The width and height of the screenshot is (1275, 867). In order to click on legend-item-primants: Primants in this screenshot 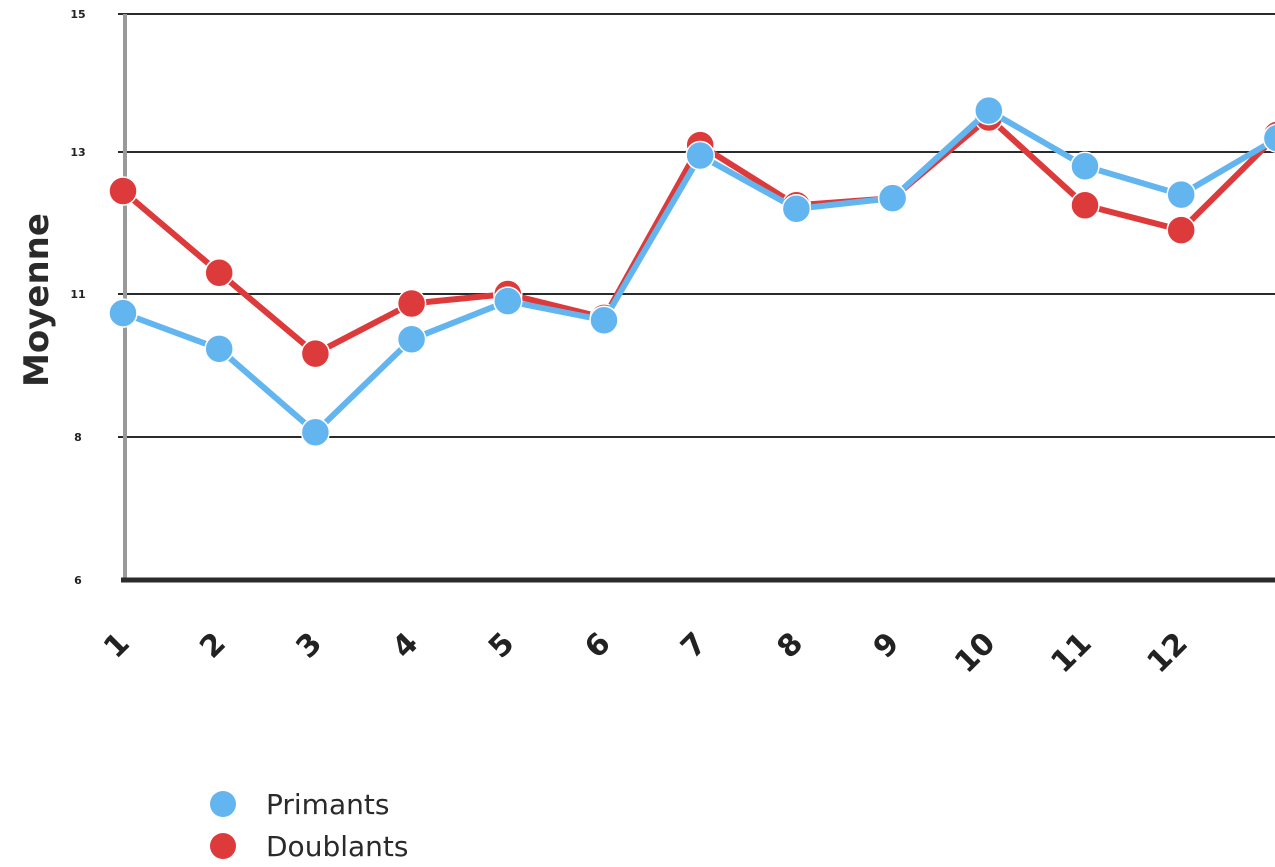, I will do `click(309, 804)`.